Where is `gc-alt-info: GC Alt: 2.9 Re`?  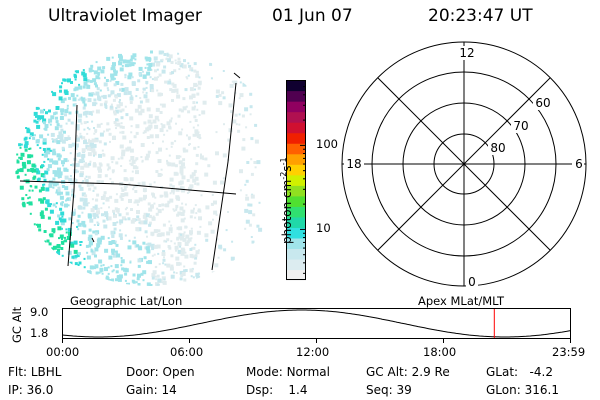
gc-alt-info: GC Alt: 2.9 Re is located at coordinates (408, 372).